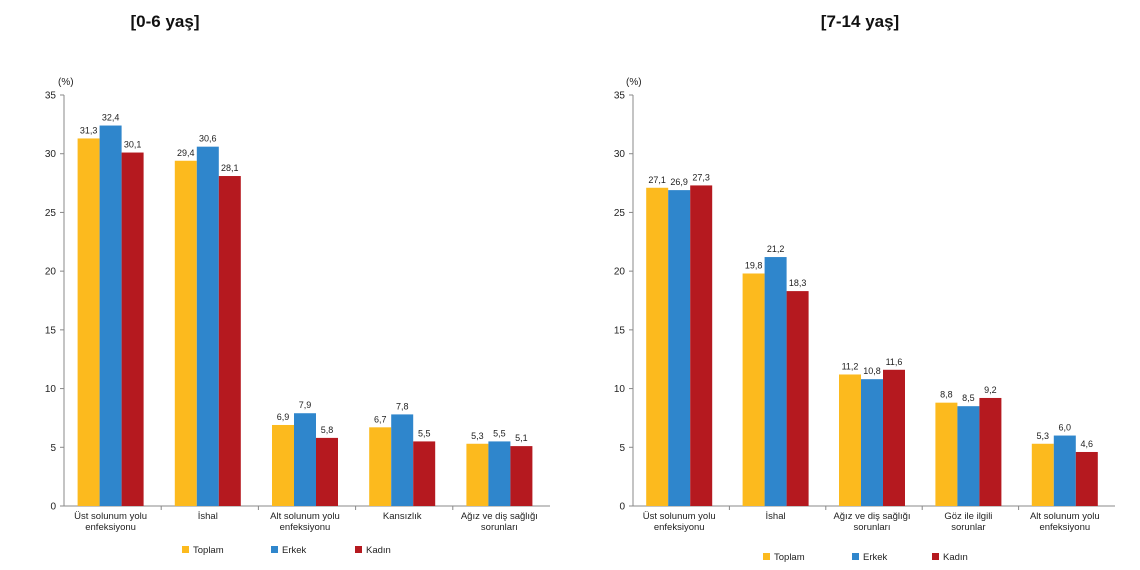 The width and height of the screenshot is (1140, 570). Describe the element at coordinates (894, 362) in the screenshot. I see `bar-value-label: 11,6` at that location.